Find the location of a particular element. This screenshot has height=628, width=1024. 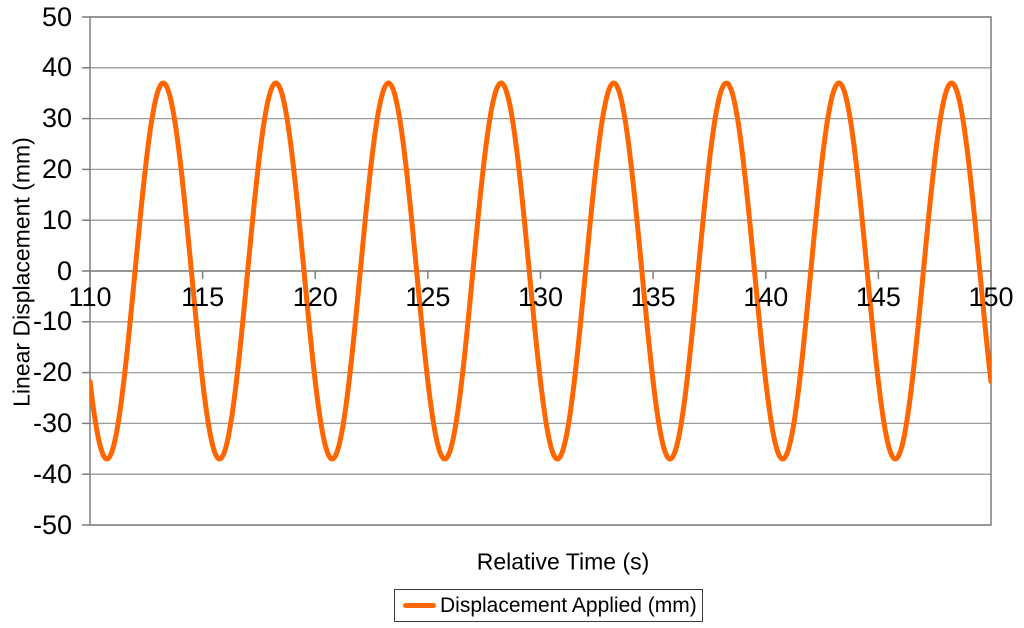

series-line-swatch is located at coordinates (419, 605).